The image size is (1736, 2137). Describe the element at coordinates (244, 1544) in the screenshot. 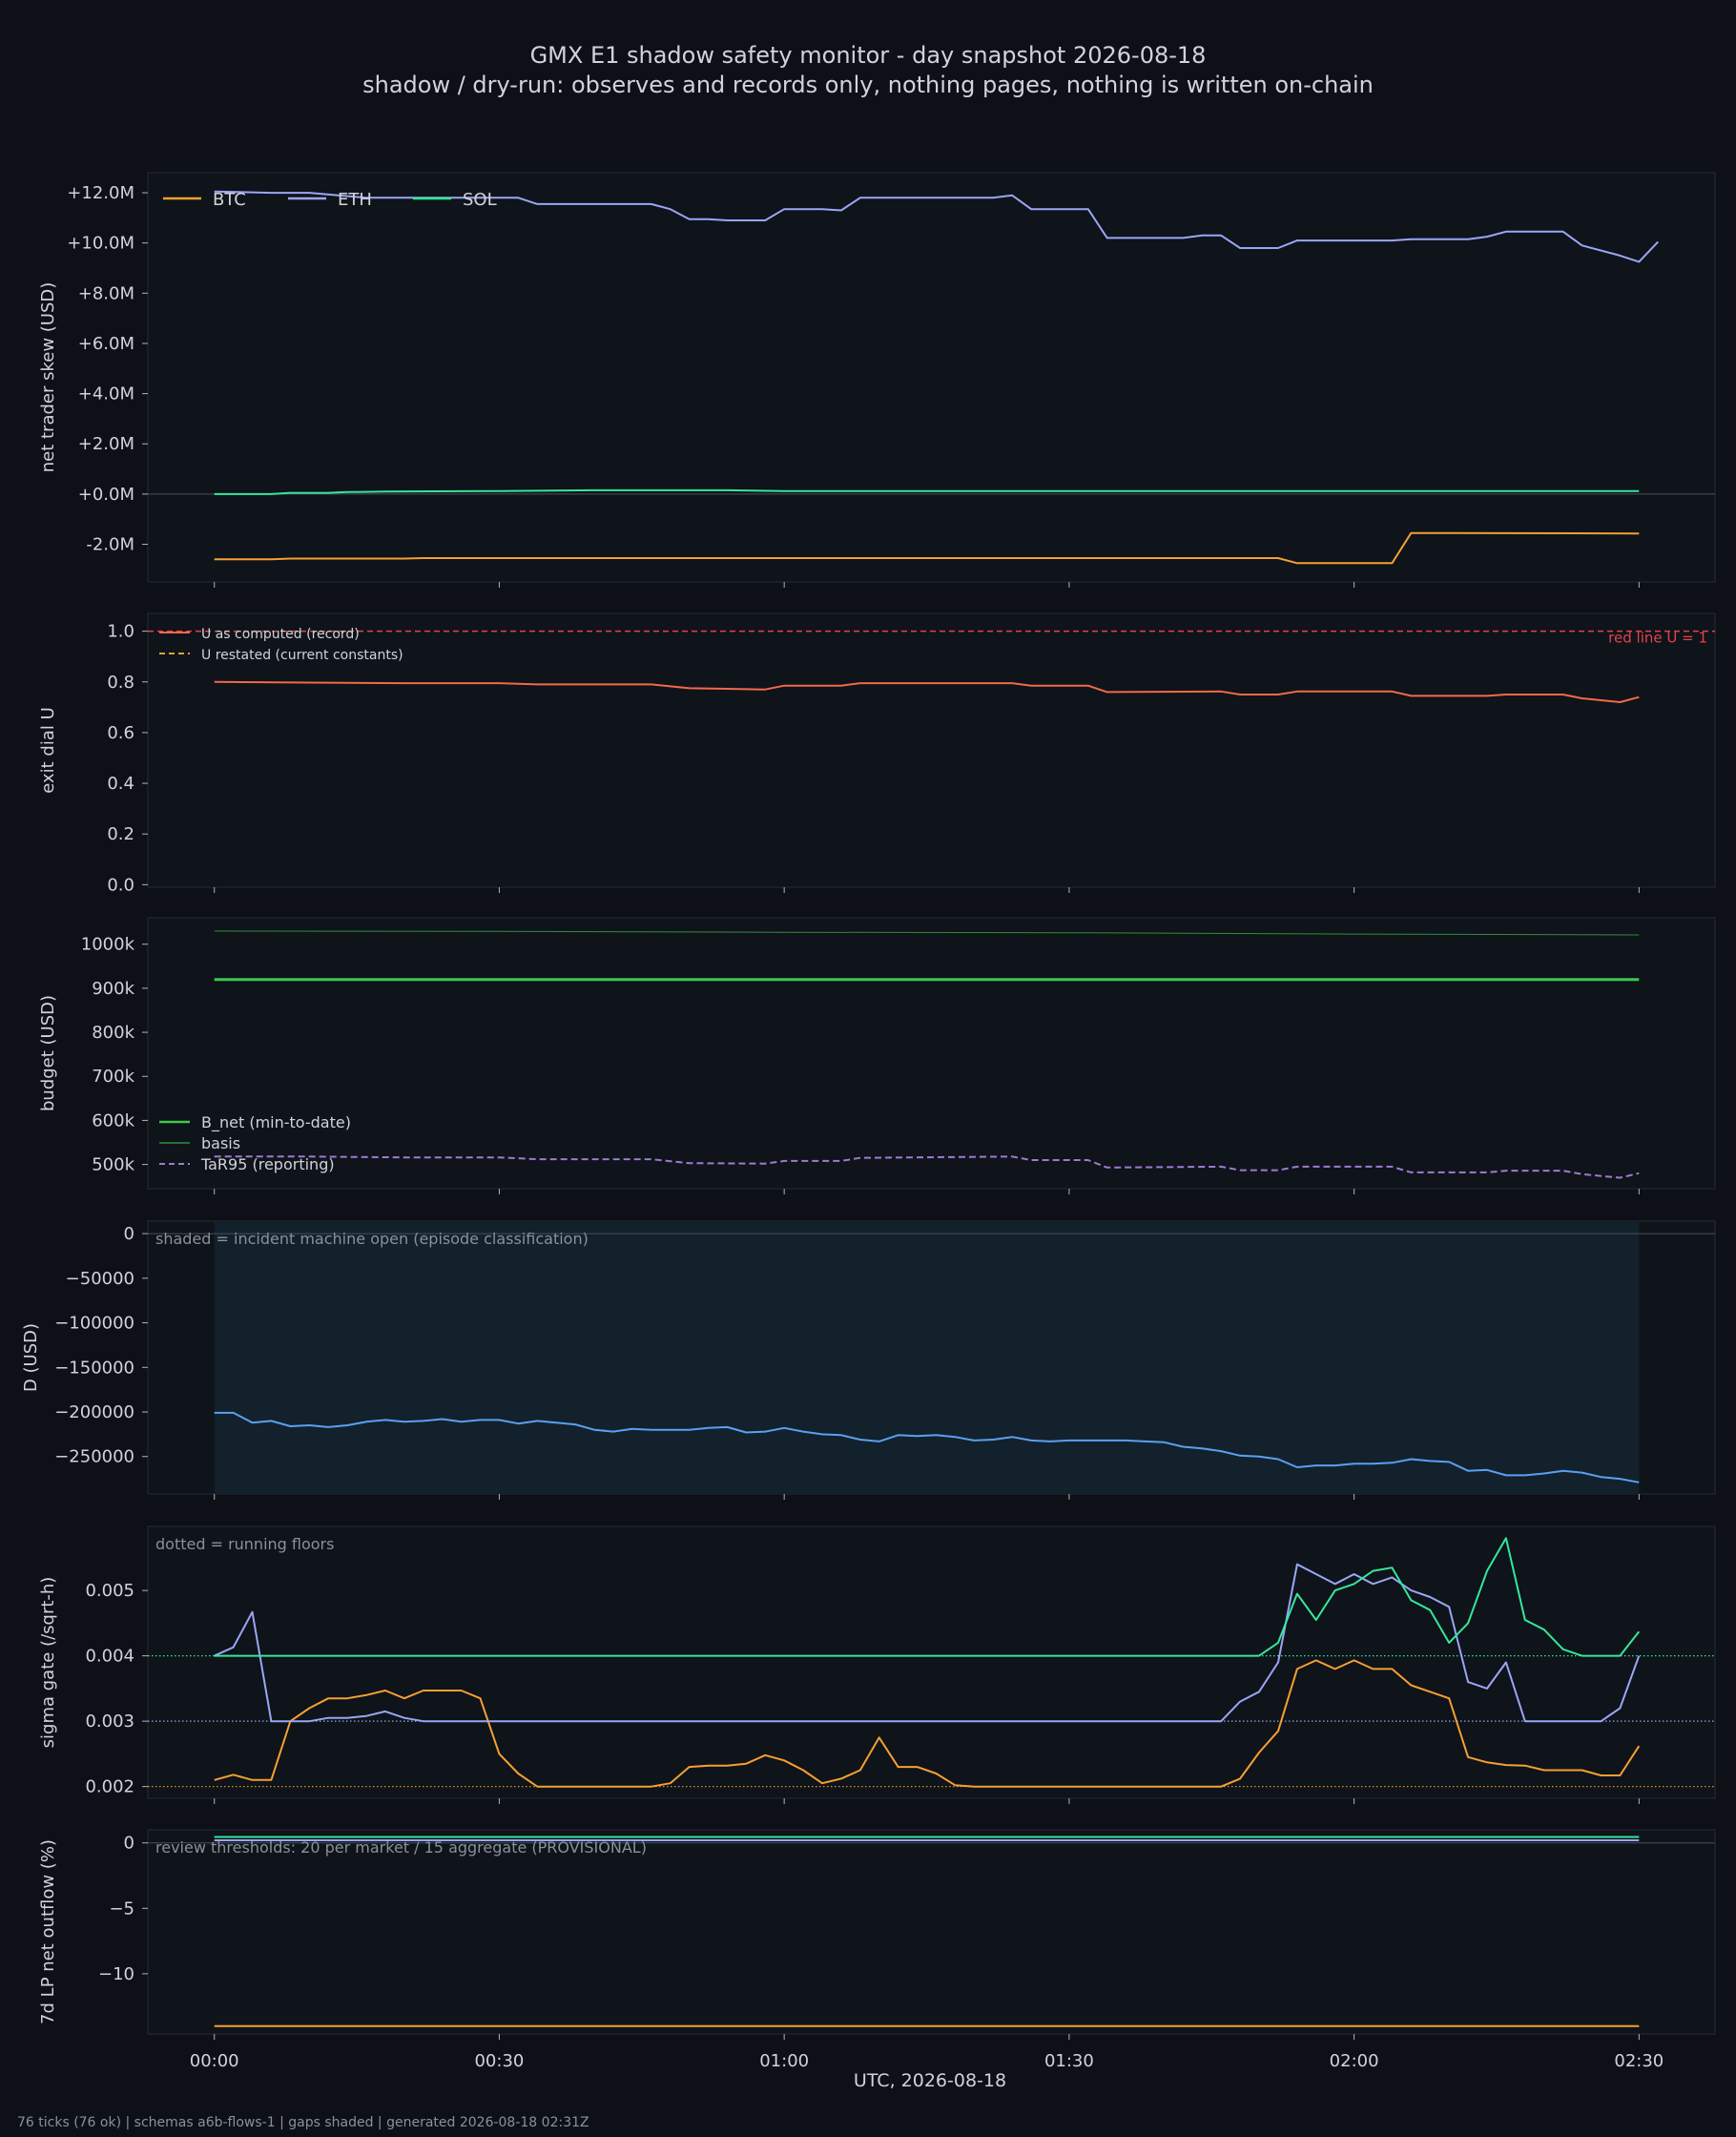

I see `panel-note: dotted = running floors` at that location.